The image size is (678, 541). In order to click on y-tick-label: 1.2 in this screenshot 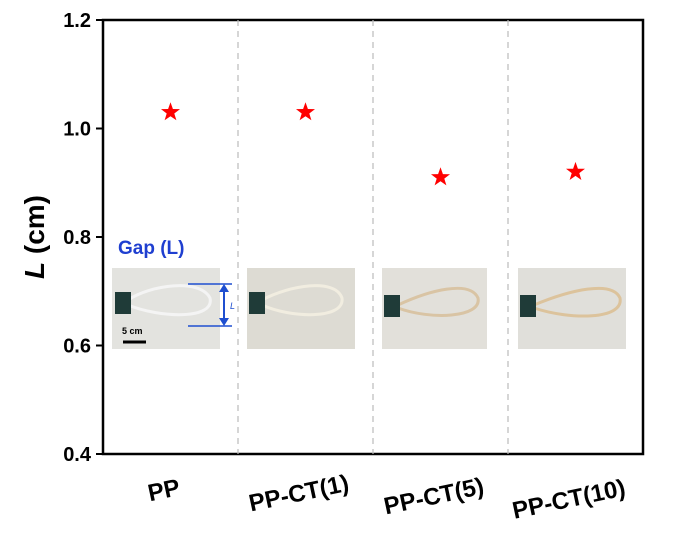, I will do `click(77, 21)`.